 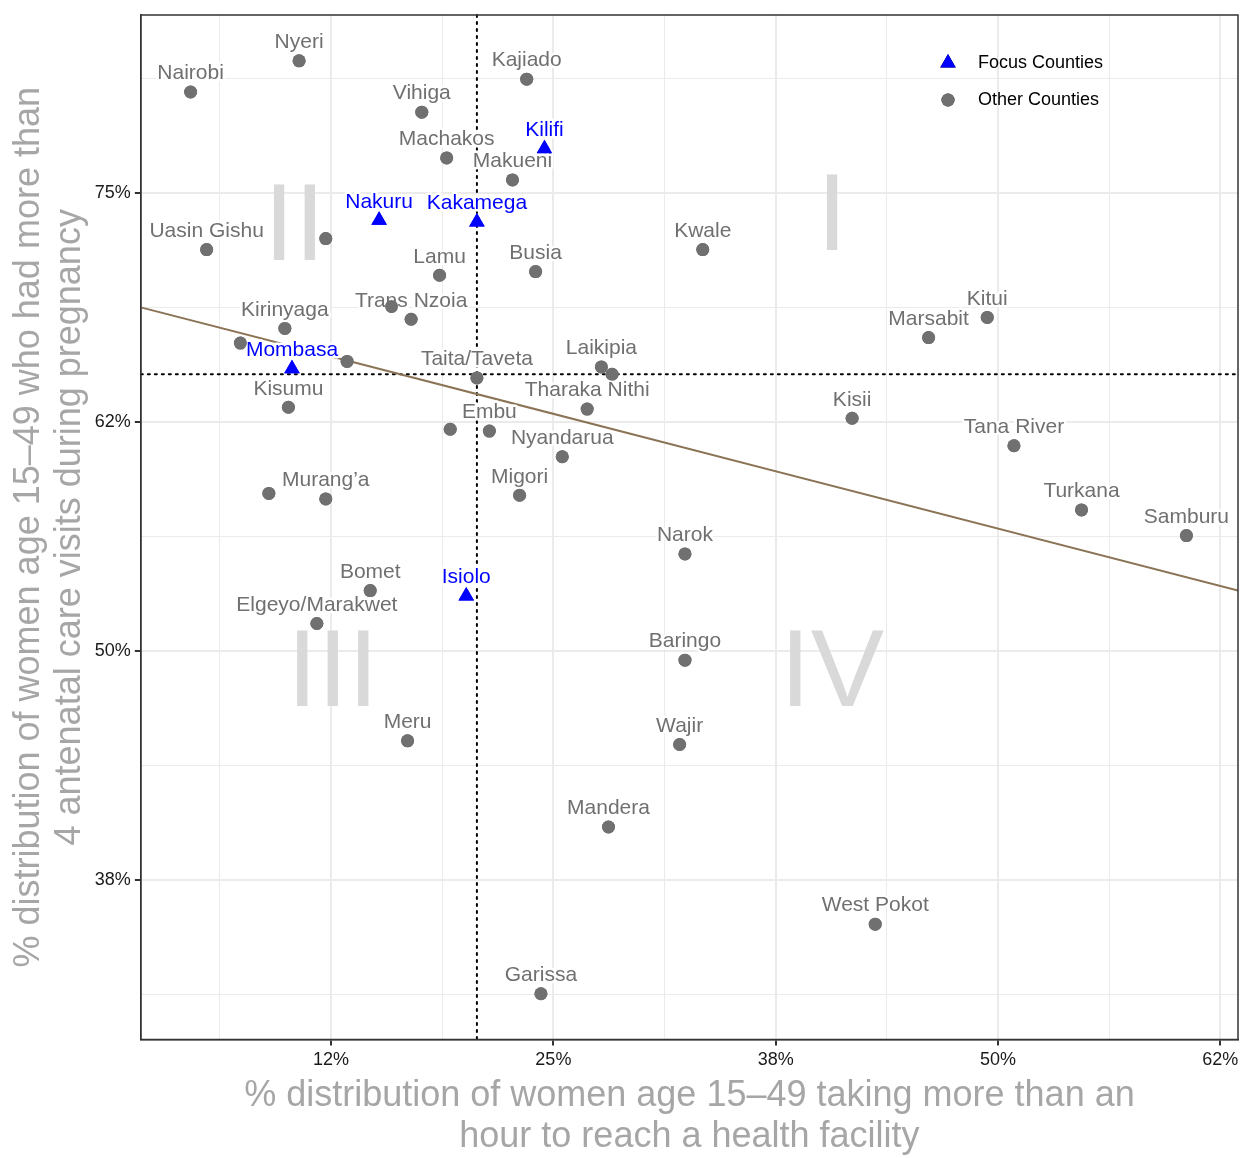 What do you see at coordinates (852, 398) in the screenshot?
I see `data-label: Kisii` at bounding box center [852, 398].